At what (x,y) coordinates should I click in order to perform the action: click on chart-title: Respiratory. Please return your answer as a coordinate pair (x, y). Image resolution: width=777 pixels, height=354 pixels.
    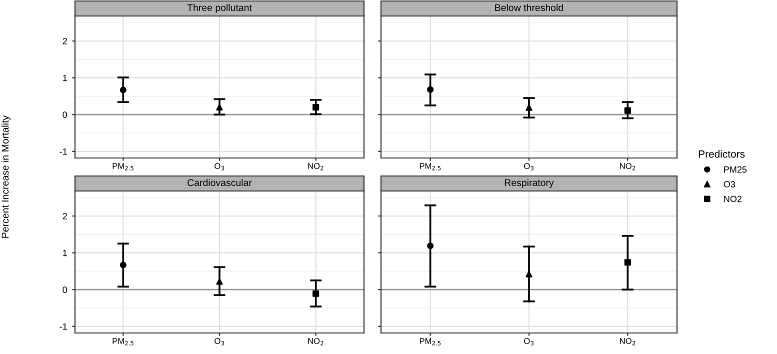
    Looking at the image, I should click on (529, 183).